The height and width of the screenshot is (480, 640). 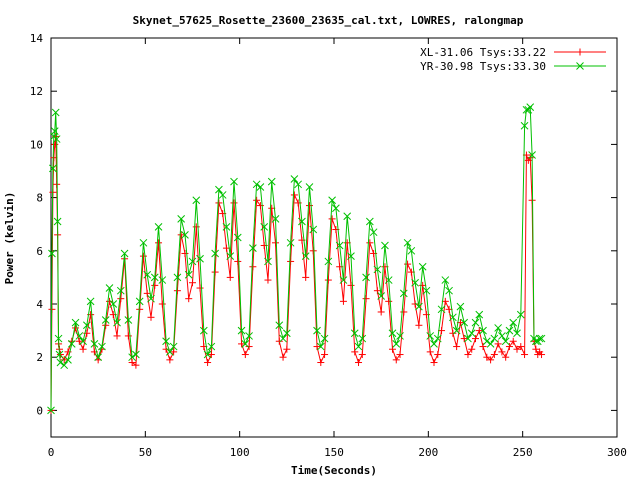 What do you see at coordinates (523, 452) in the screenshot?
I see `x-tick-label: 250` at bounding box center [523, 452].